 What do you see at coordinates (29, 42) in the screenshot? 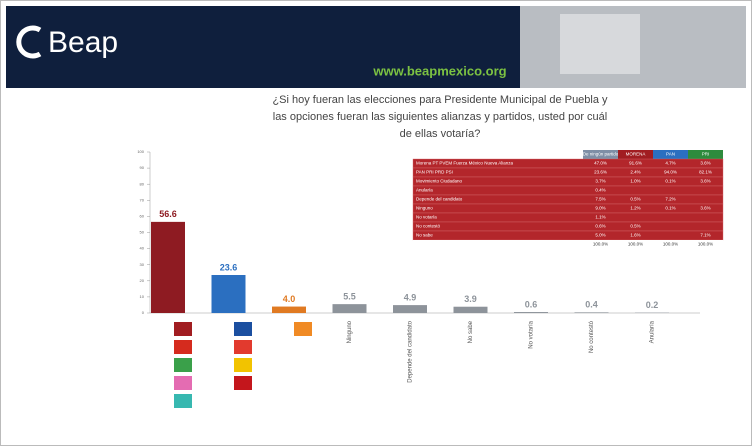
I see `logo-icon` at bounding box center [29, 42].